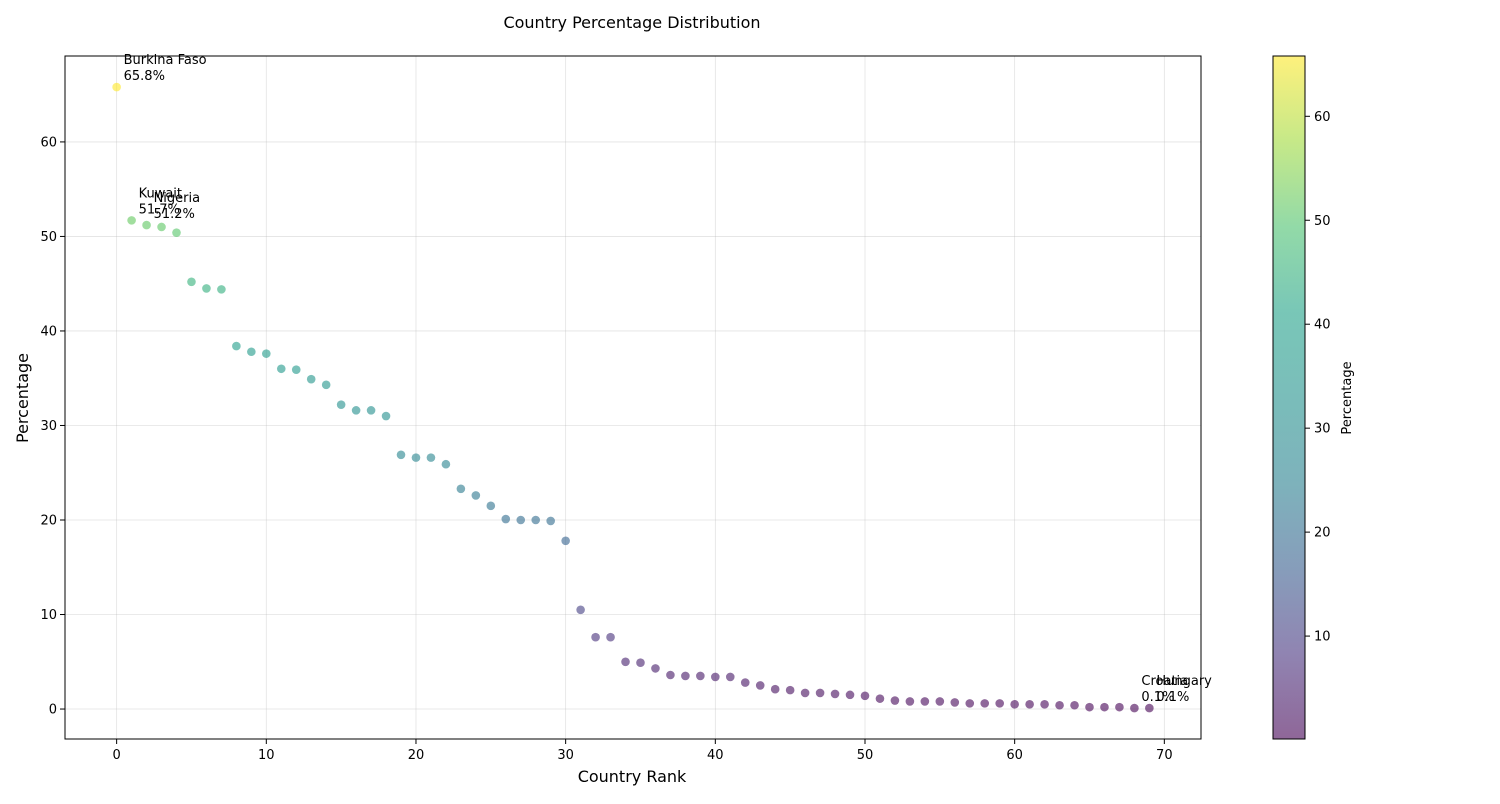 The height and width of the screenshot is (804, 1500). I want to click on annotation-value: 51.7%, so click(159, 209).